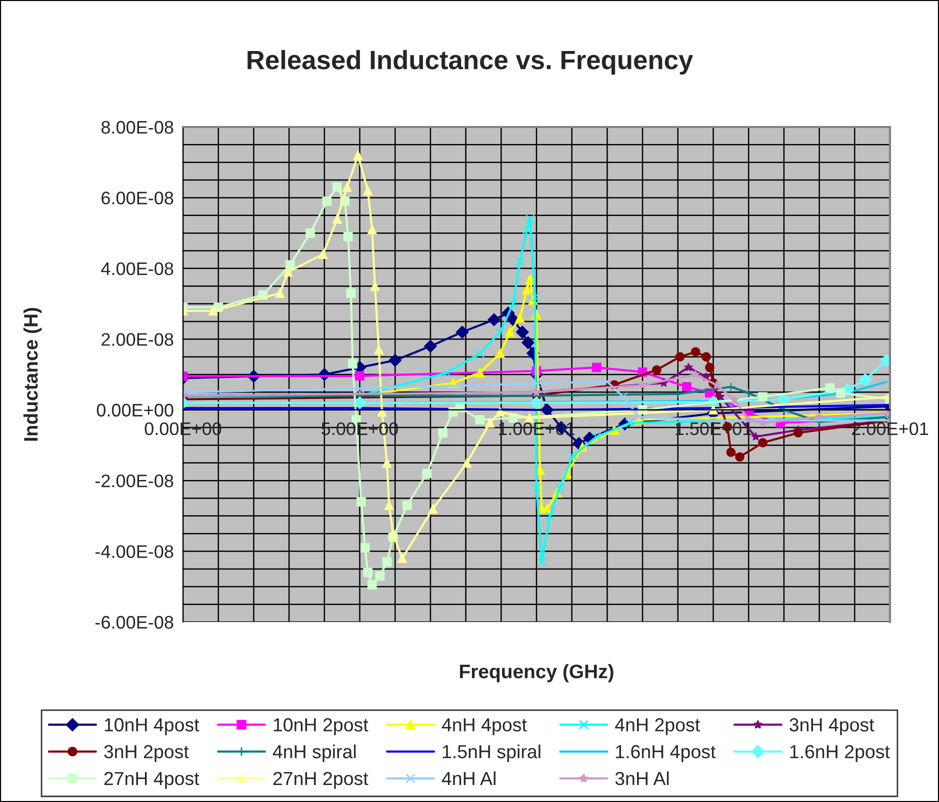 The height and width of the screenshot is (802, 939). What do you see at coordinates (314, 753) in the screenshot?
I see `legend-label: 4nH spiral` at bounding box center [314, 753].